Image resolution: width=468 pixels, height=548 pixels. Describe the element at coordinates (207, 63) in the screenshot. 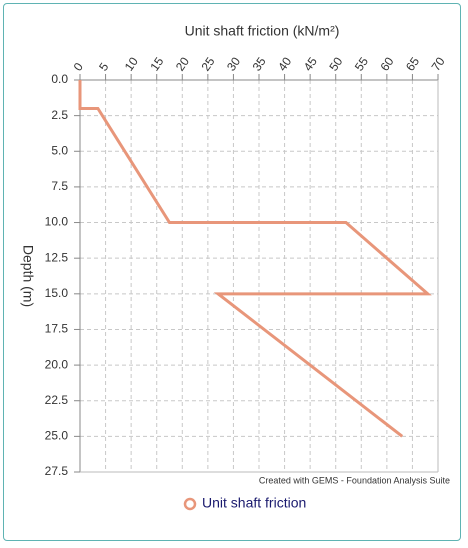

I see `x-tick-label: 25` at that location.